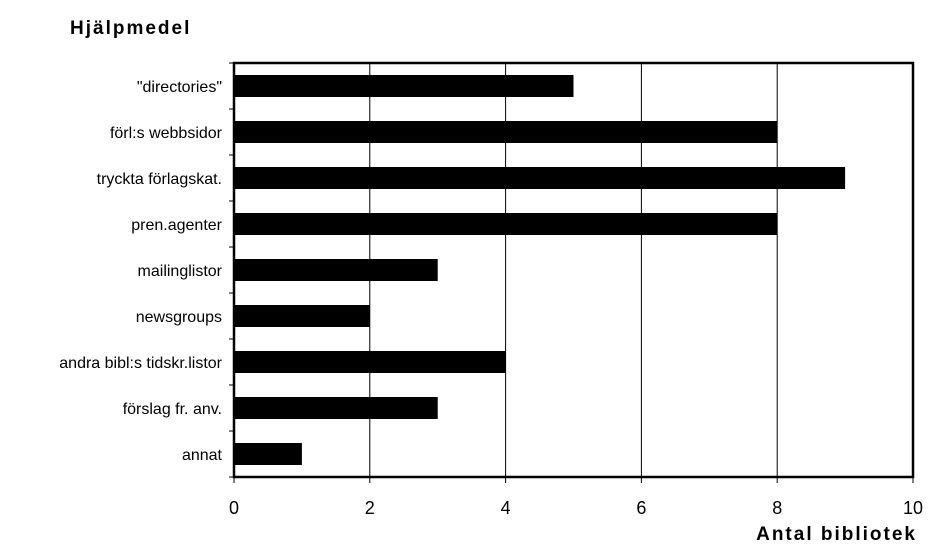 Image resolution: width=929 pixels, height=560 pixels. Describe the element at coordinates (166, 133) in the screenshot. I see `category-label: förl:s webbsidor` at that location.